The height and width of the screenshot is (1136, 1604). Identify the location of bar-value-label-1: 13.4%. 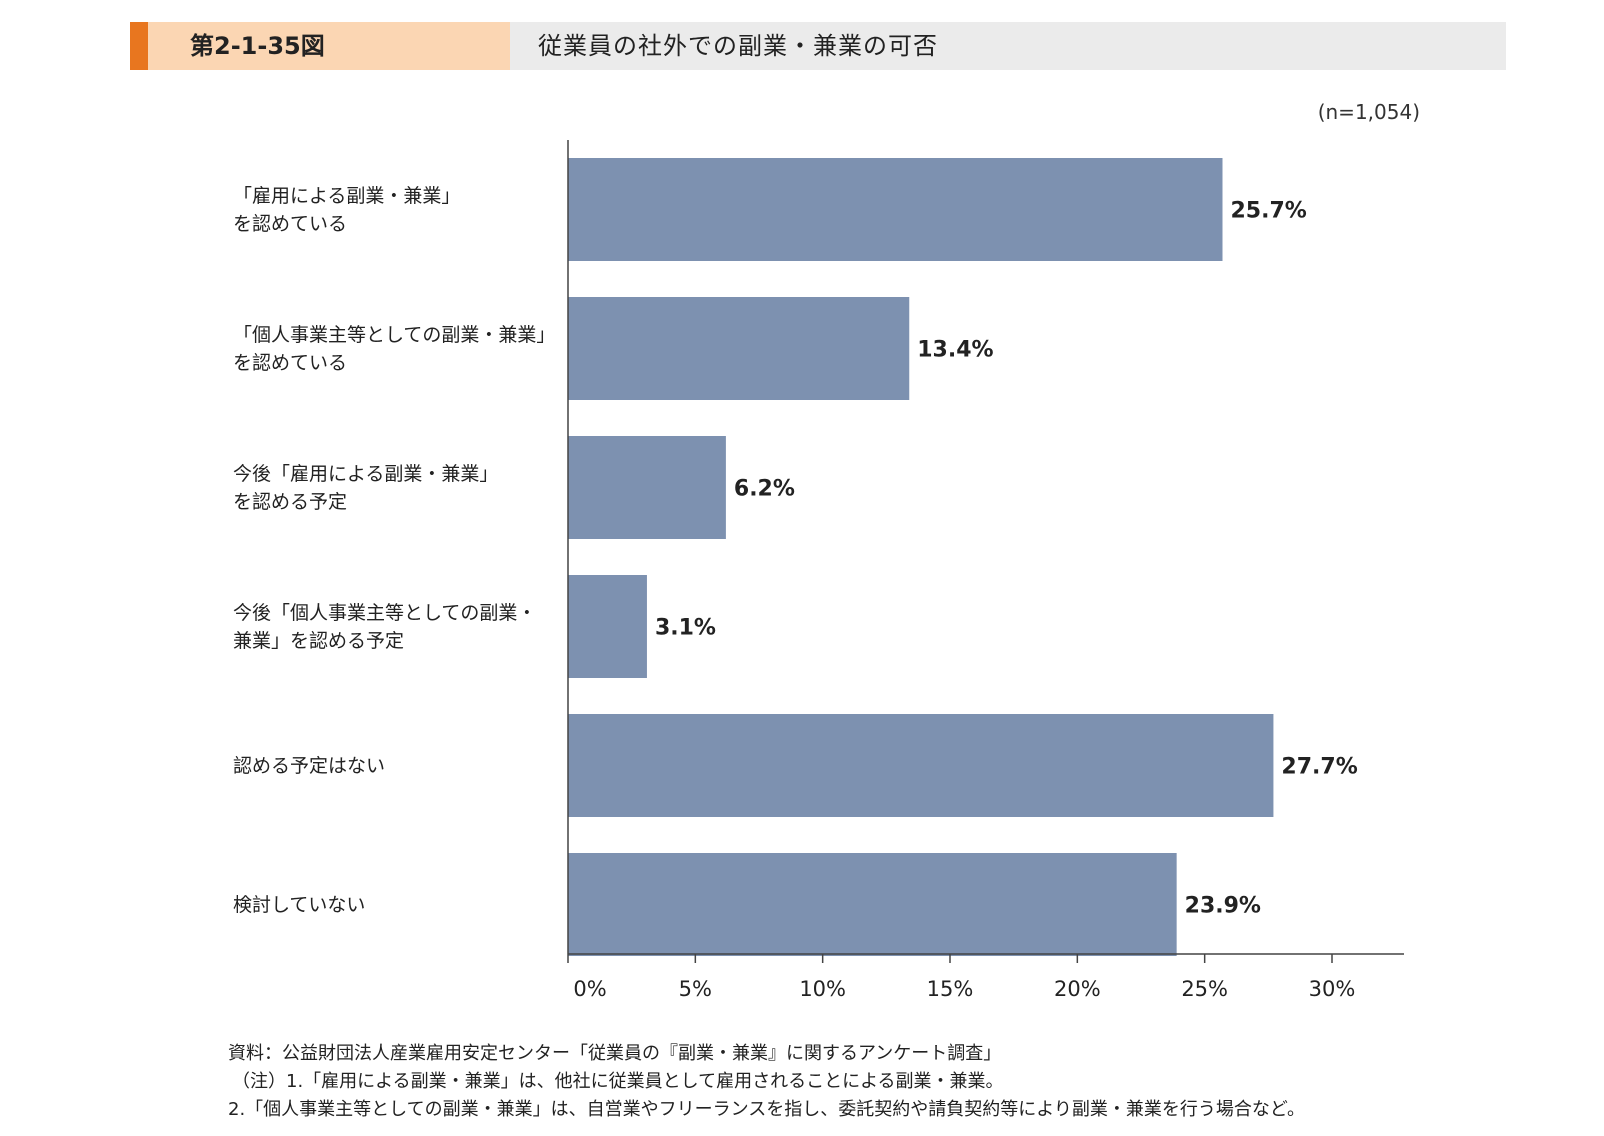
(955, 350).